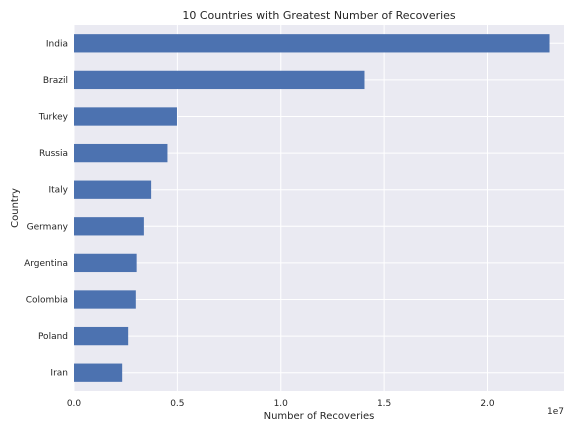 The height and width of the screenshot is (432, 576). Describe the element at coordinates (55, 81) in the screenshot. I see `y-tick-label: Brazil` at that location.